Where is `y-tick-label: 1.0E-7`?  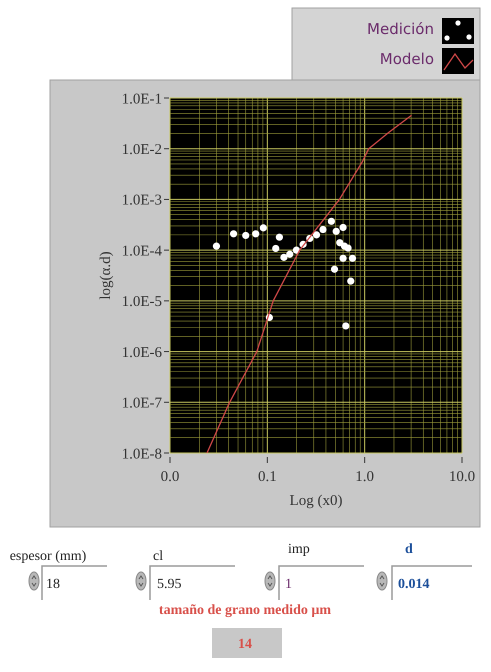
y-tick-label: 1.0E-7 is located at coordinates (142, 404).